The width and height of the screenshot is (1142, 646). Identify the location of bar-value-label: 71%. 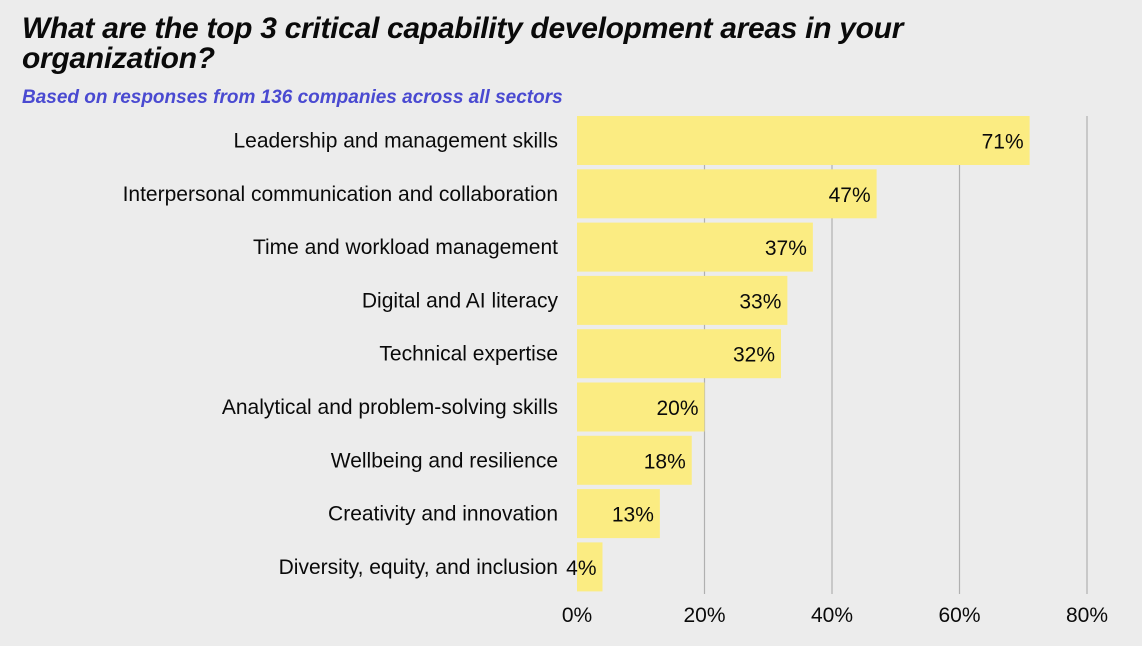
(1003, 142).